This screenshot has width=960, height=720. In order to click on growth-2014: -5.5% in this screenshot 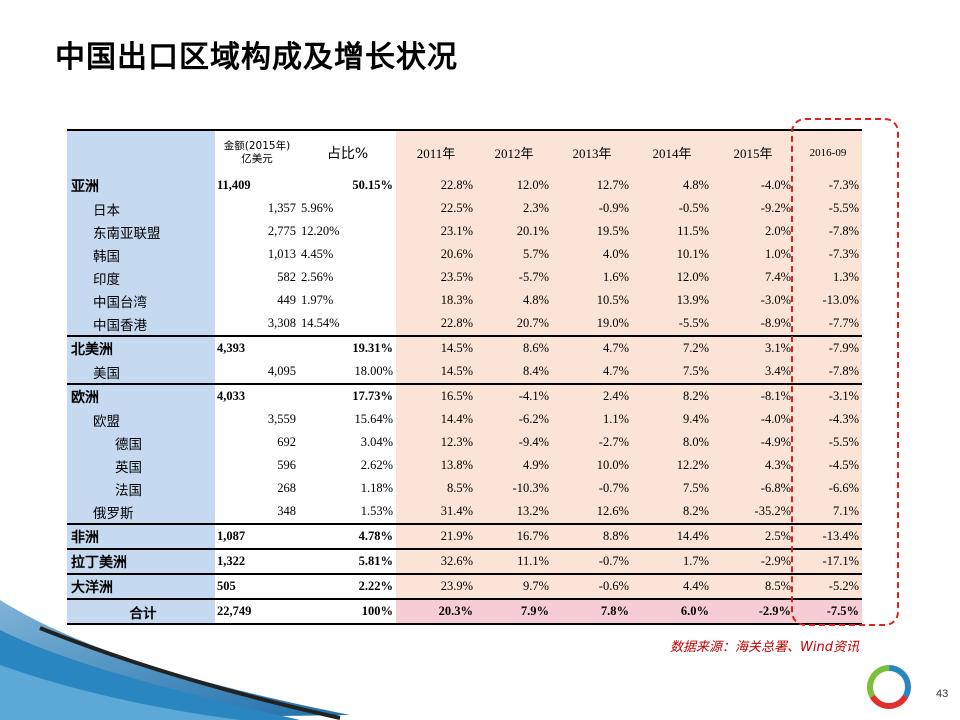, I will do `click(672, 324)`.